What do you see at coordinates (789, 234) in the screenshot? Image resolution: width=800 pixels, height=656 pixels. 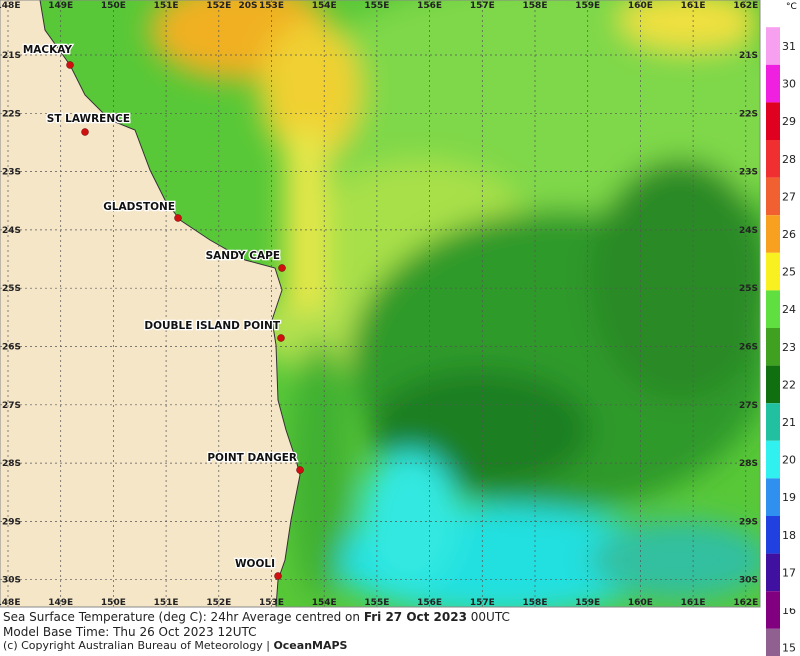 I see `colorbar-label: 26` at bounding box center [789, 234].